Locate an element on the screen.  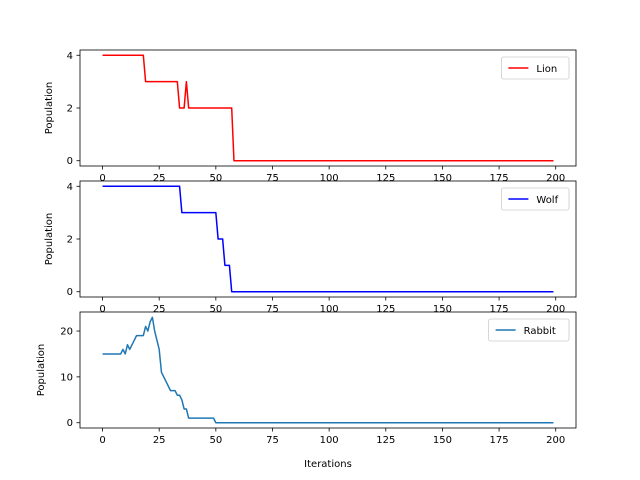
y-tick-label: 10 is located at coordinates (66, 377).